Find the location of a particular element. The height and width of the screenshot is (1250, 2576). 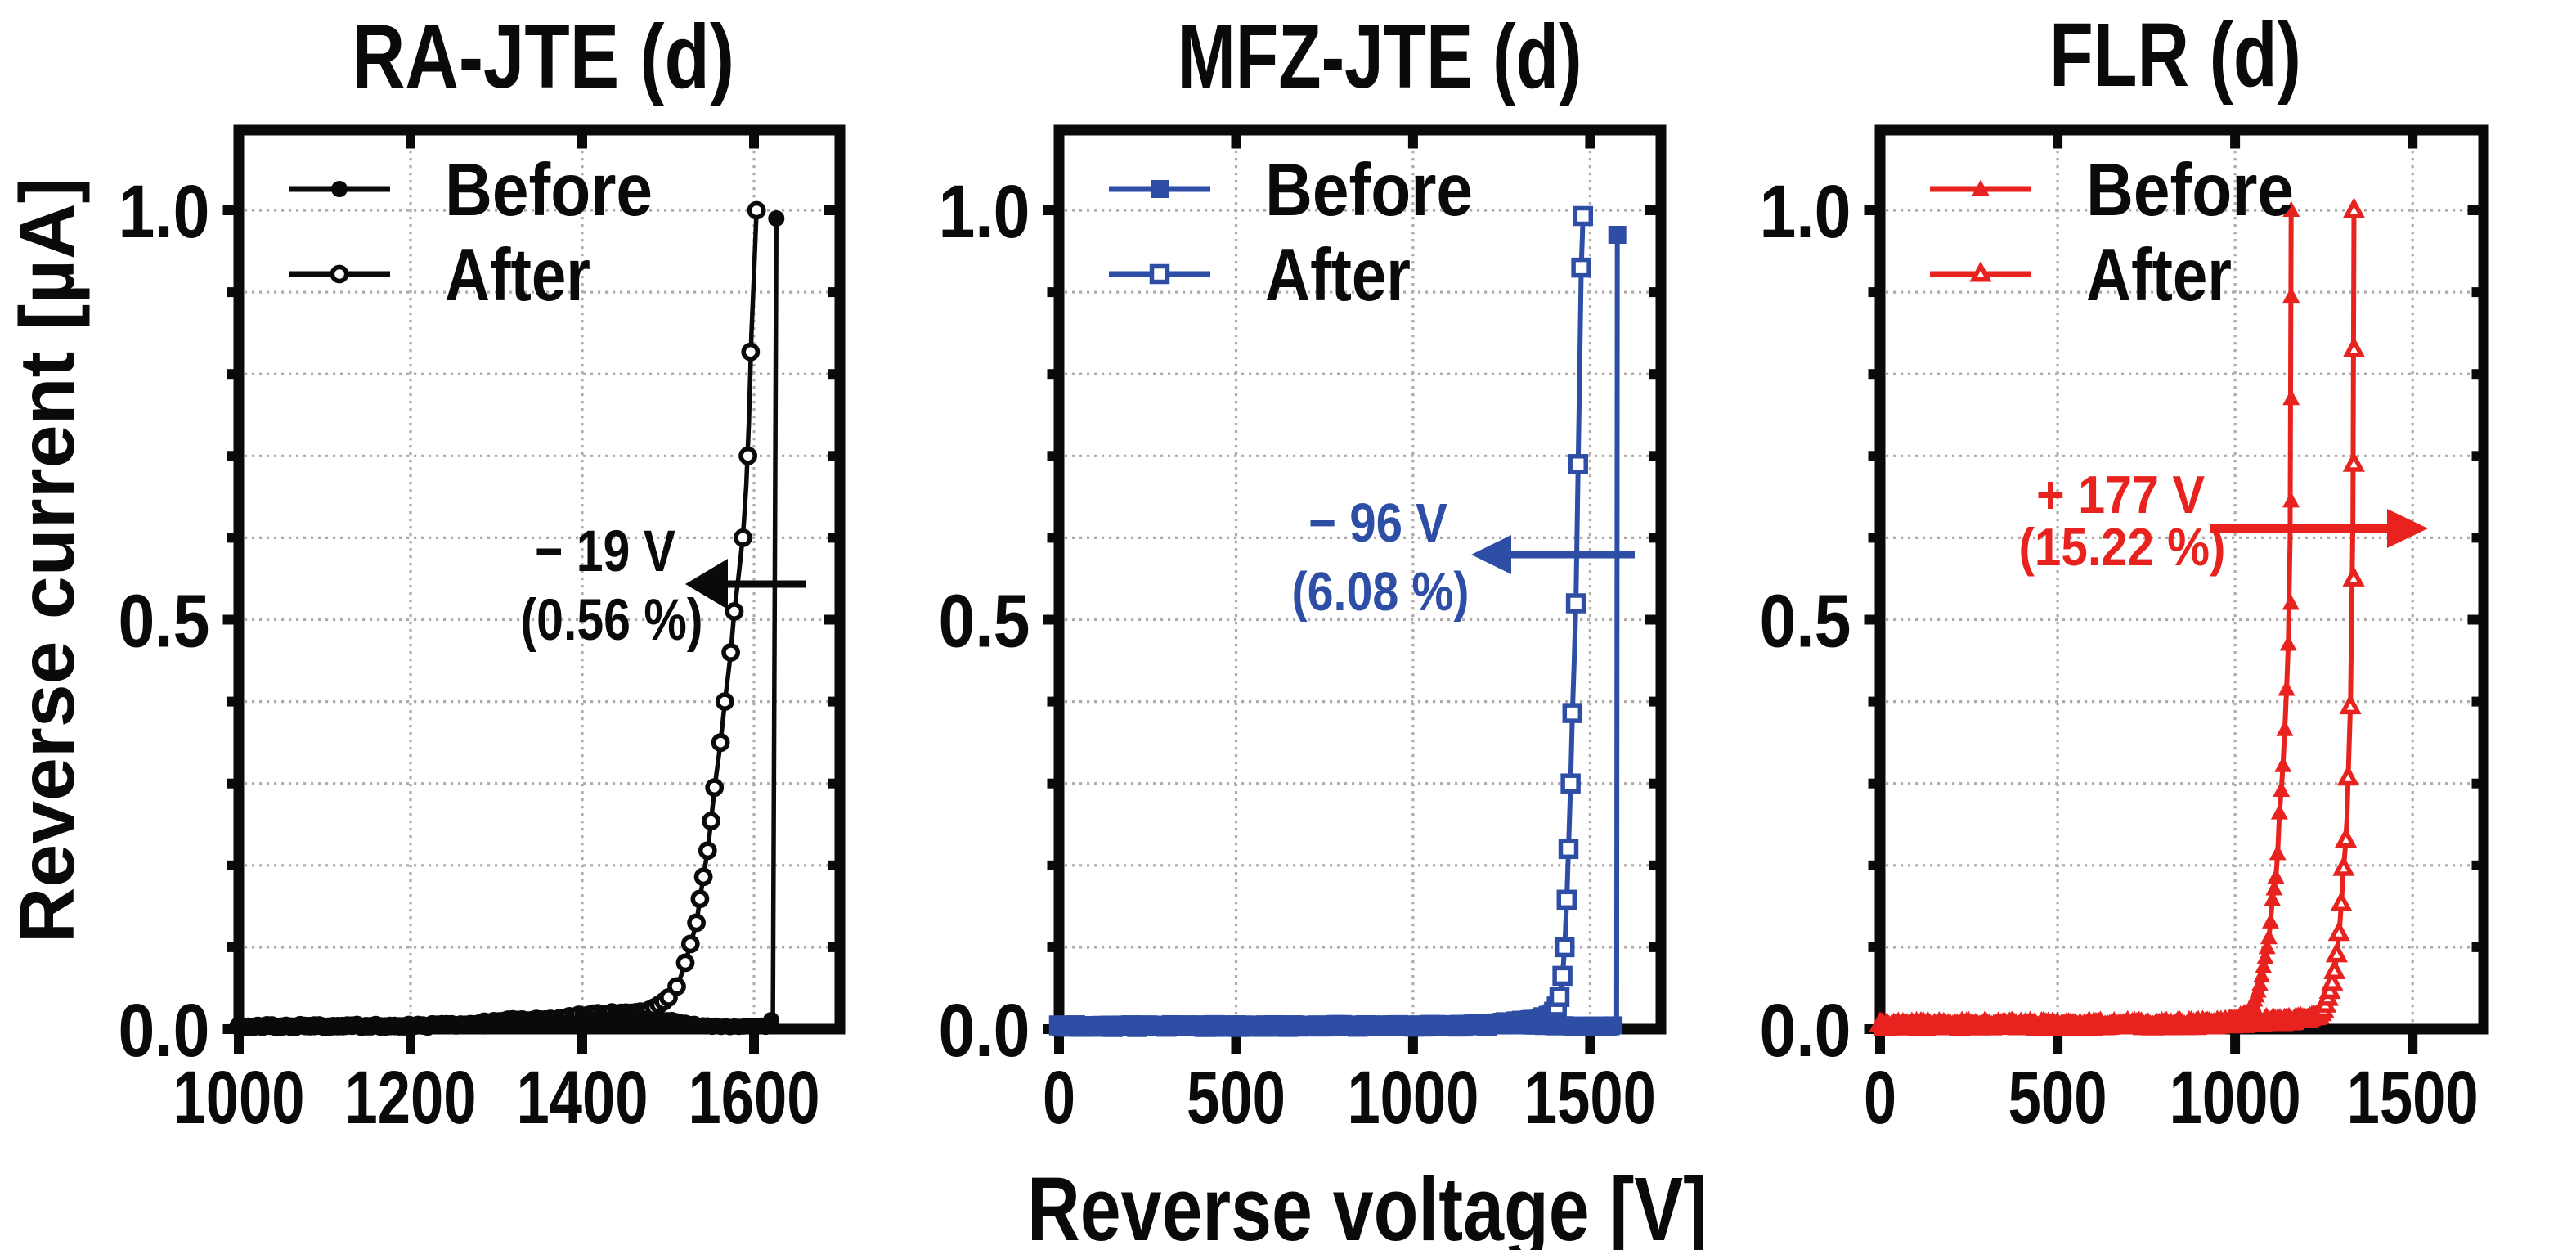

svg-text: + 177 V is located at coordinates (2121, 494).